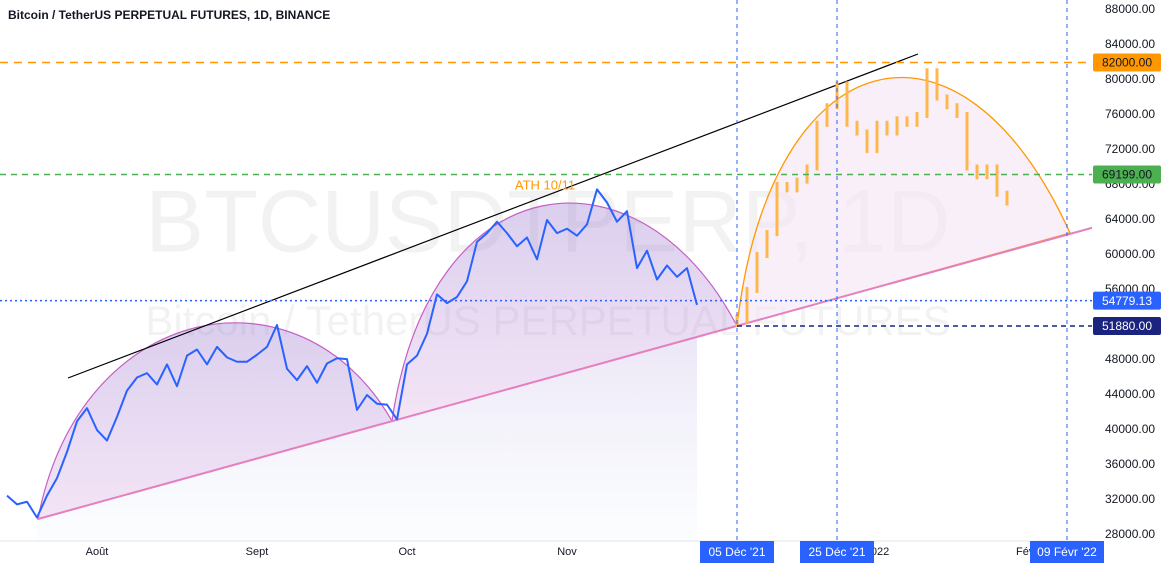  I want to click on y-tick-label: 40000.00, so click(1130, 429).